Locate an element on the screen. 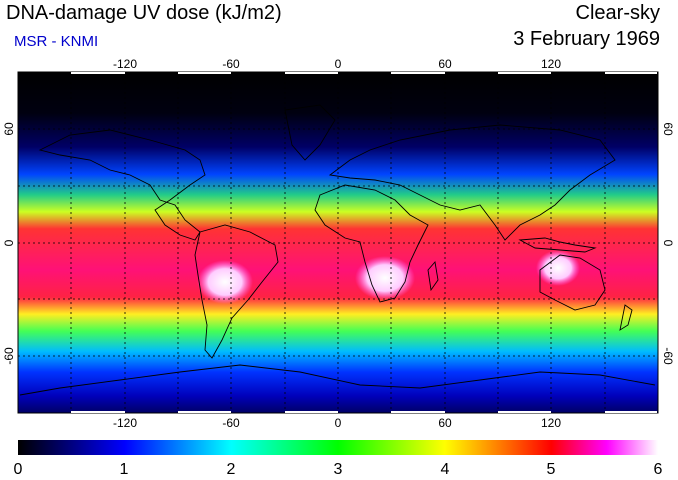 Image resolution: width=678 pixels, height=480 pixels. lat-tick-right-minus60: -60 is located at coordinates (668, 356).